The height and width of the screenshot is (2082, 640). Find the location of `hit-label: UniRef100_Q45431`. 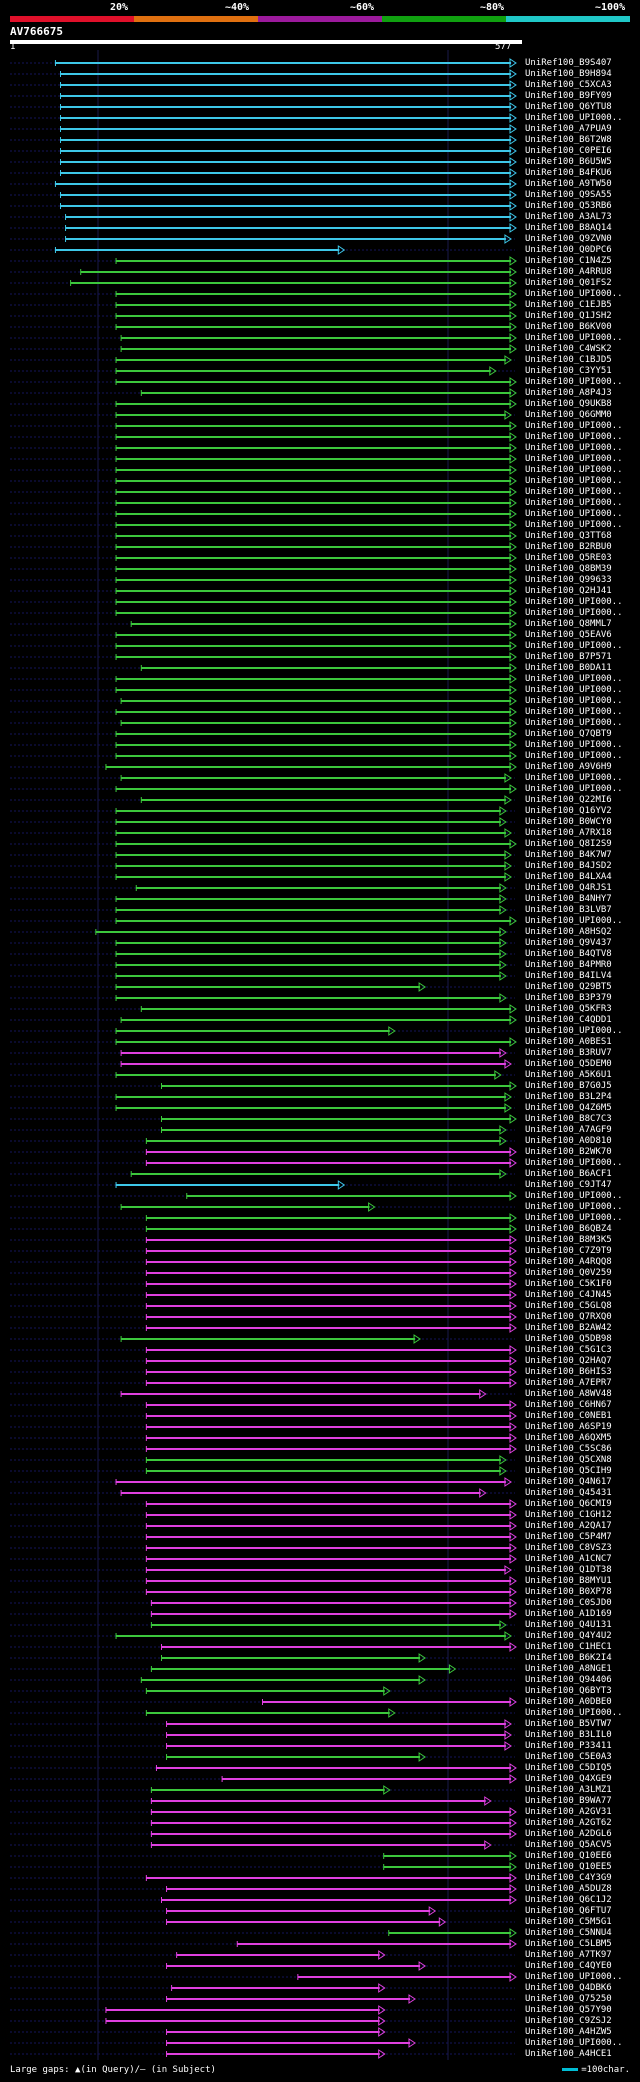

hit-label: UniRef100_Q45431 is located at coordinates (568, 1493).